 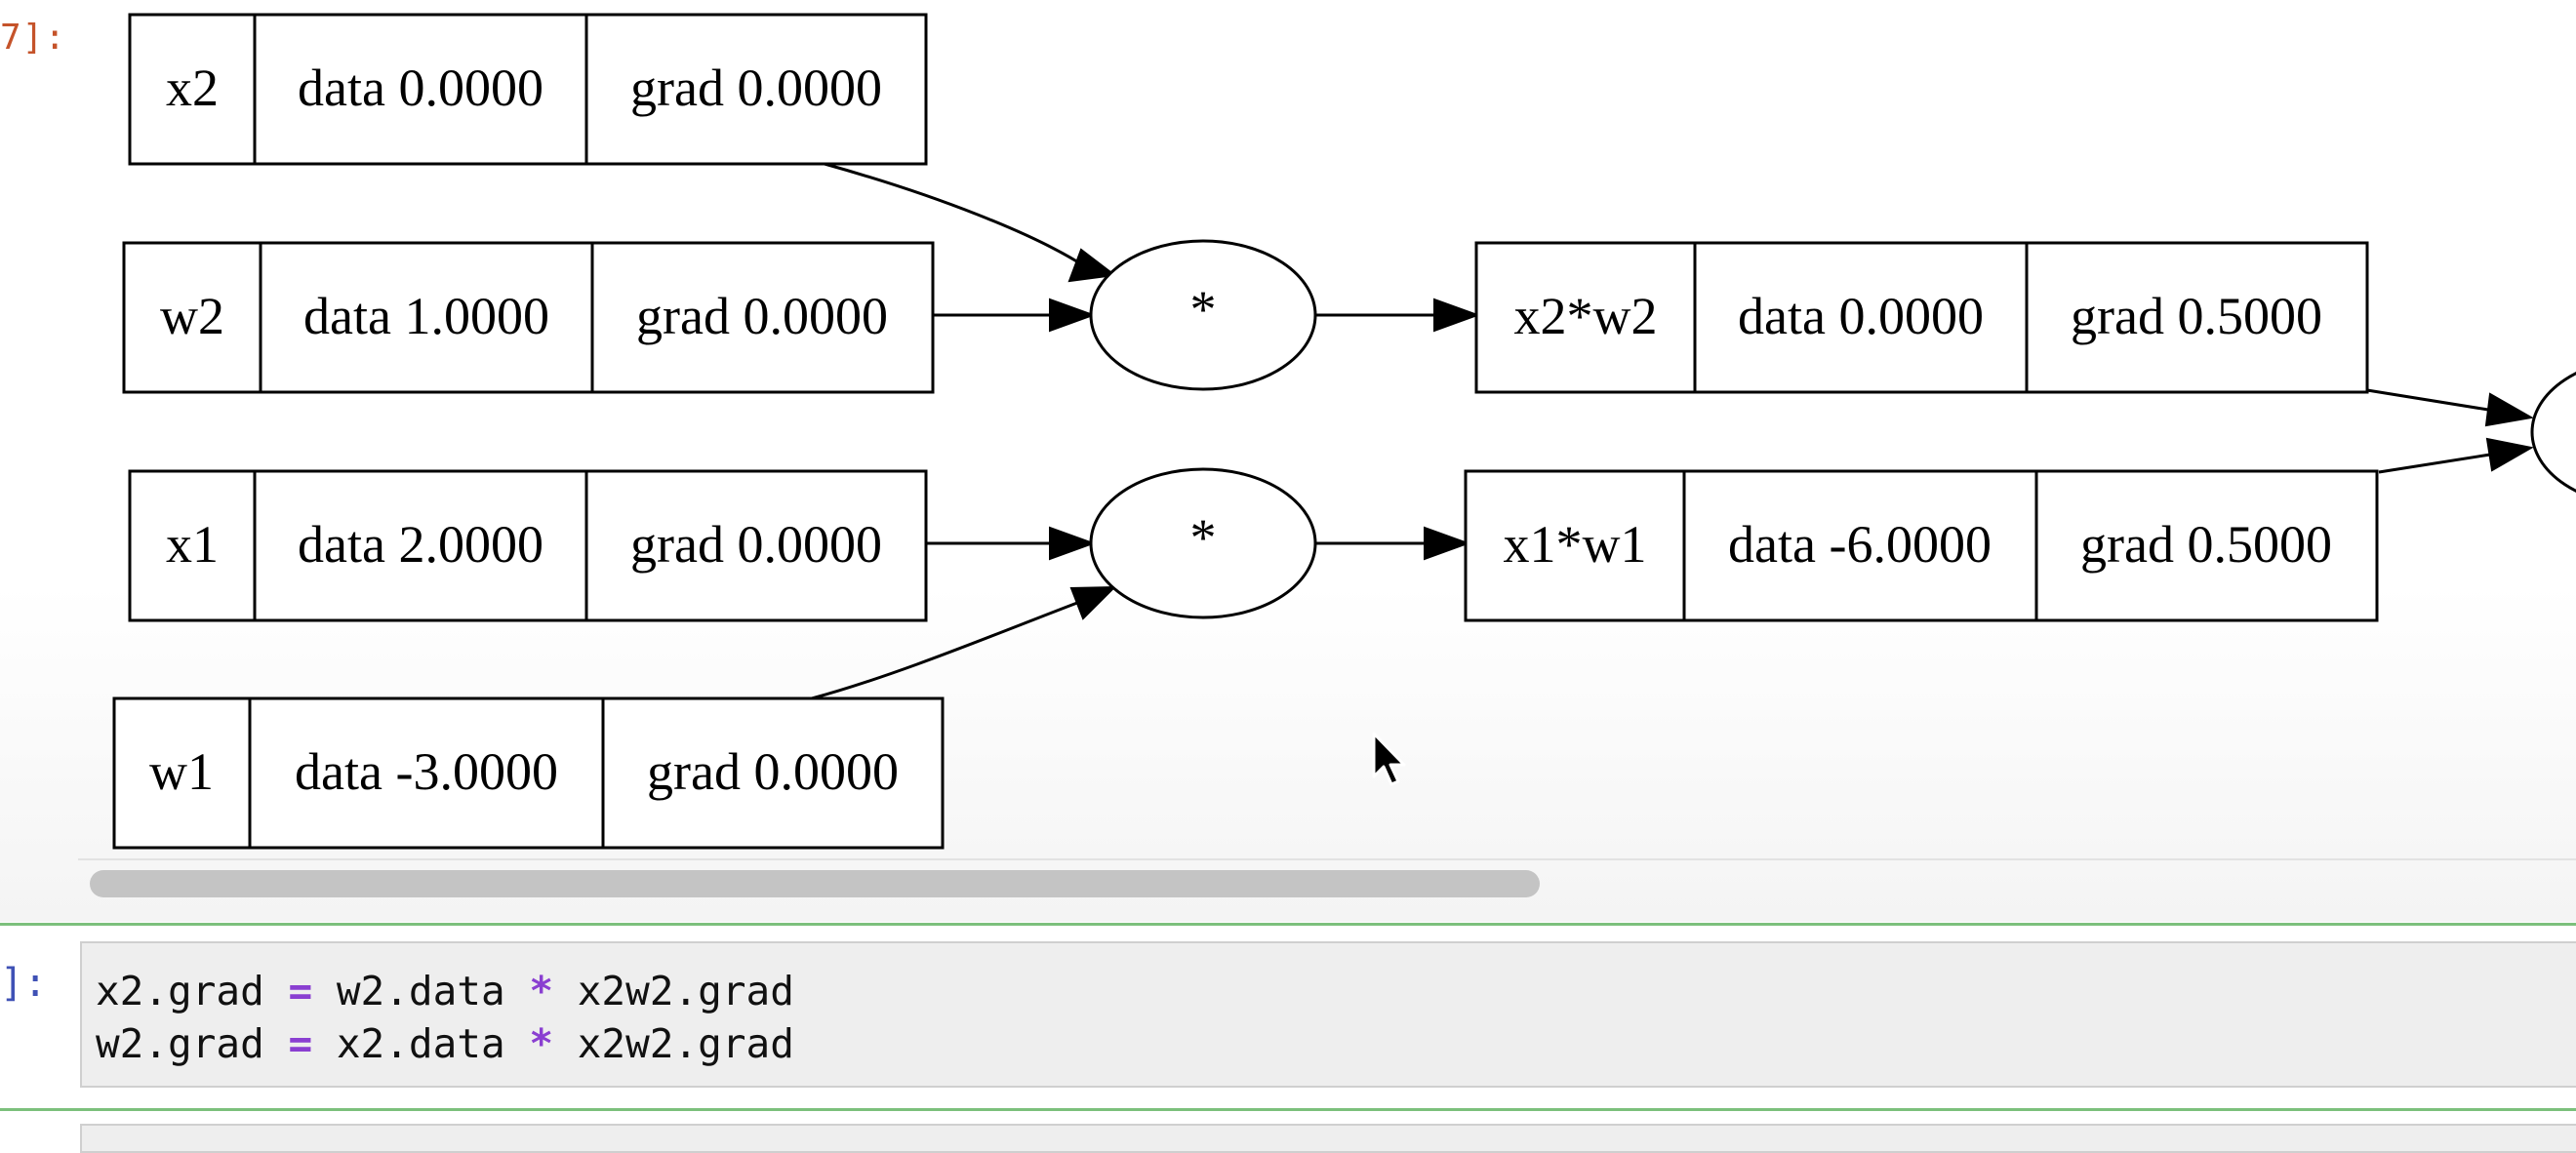 I want to click on op-node-mul-top: *, so click(x=1203, y=315).